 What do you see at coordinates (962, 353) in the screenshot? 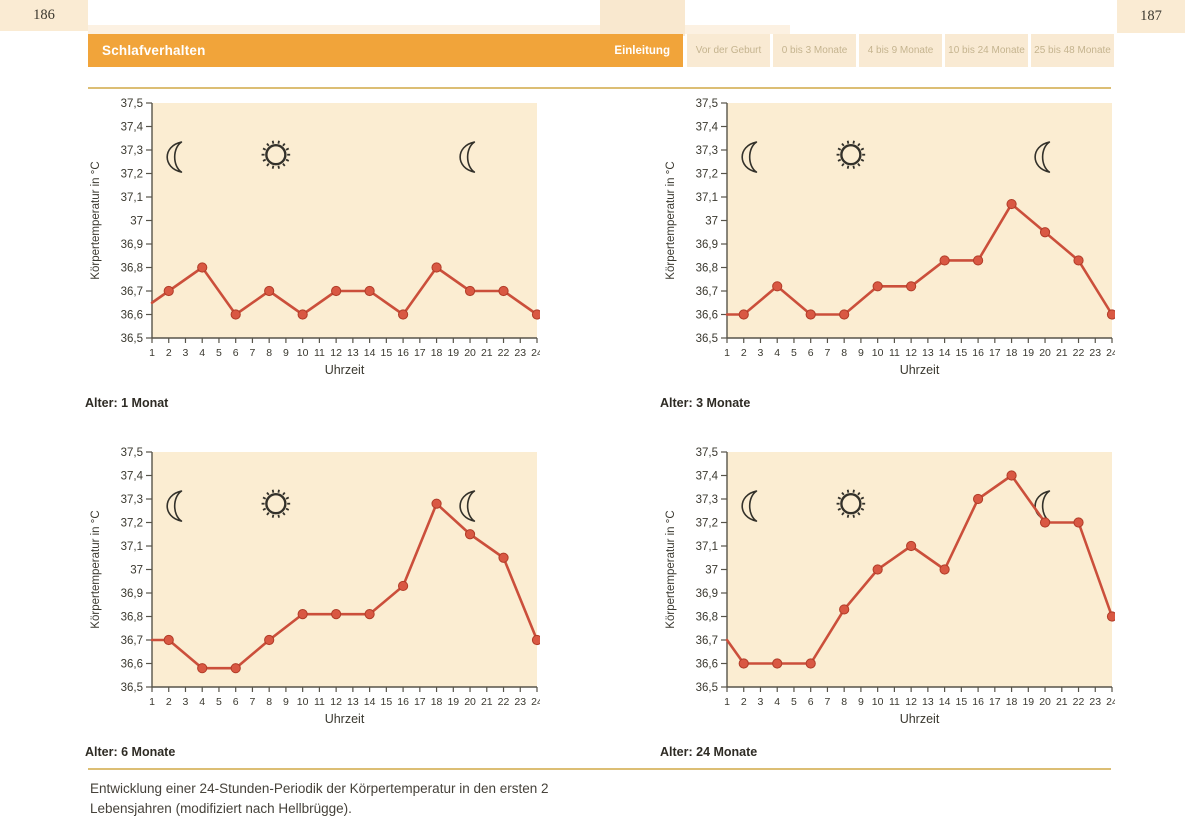
I see `x-tick-label: 15` at bounding box center [962, 353].